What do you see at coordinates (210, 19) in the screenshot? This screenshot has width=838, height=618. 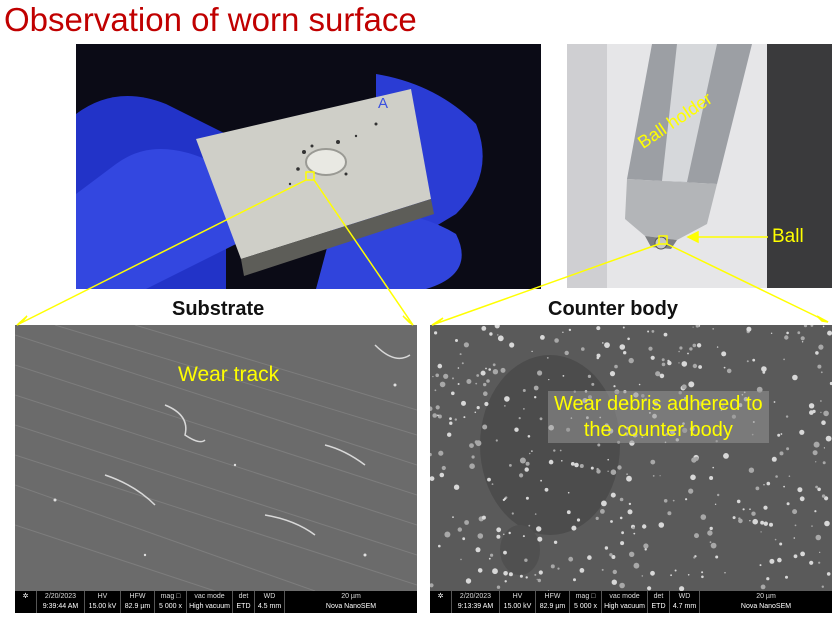 I see `slide-title: Observation of worn surface` at bounding box center [210, 19].